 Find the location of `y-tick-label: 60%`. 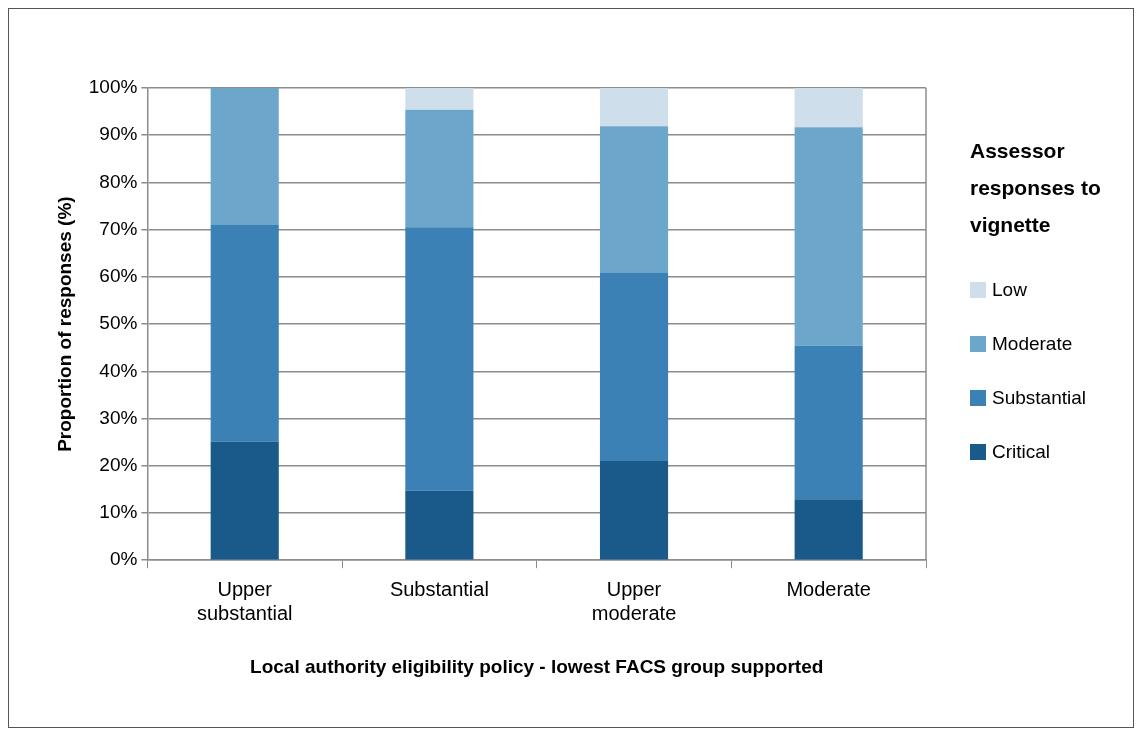

y-tick-label: 60% is located at coordinates (118, 276).